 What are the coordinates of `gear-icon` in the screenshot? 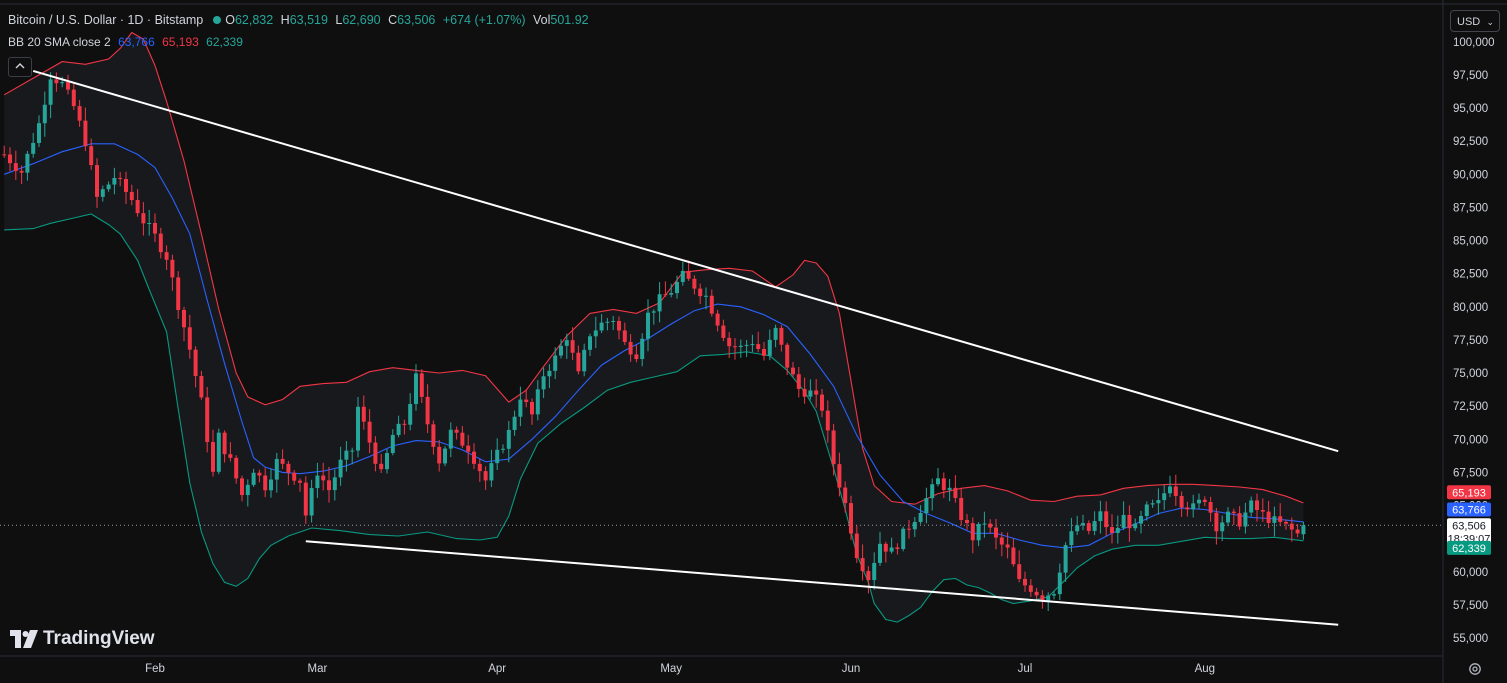 It's located at (1475, 669).